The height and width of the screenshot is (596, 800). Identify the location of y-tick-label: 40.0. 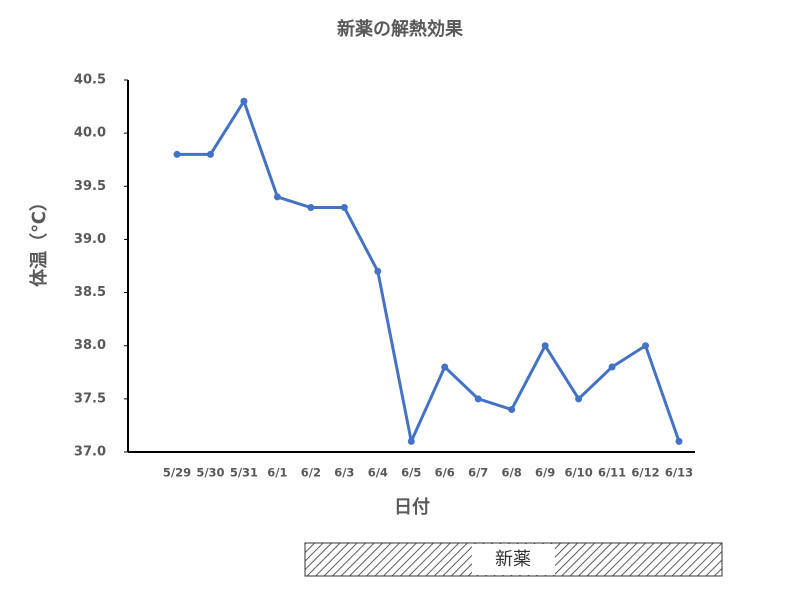
(90, 133).